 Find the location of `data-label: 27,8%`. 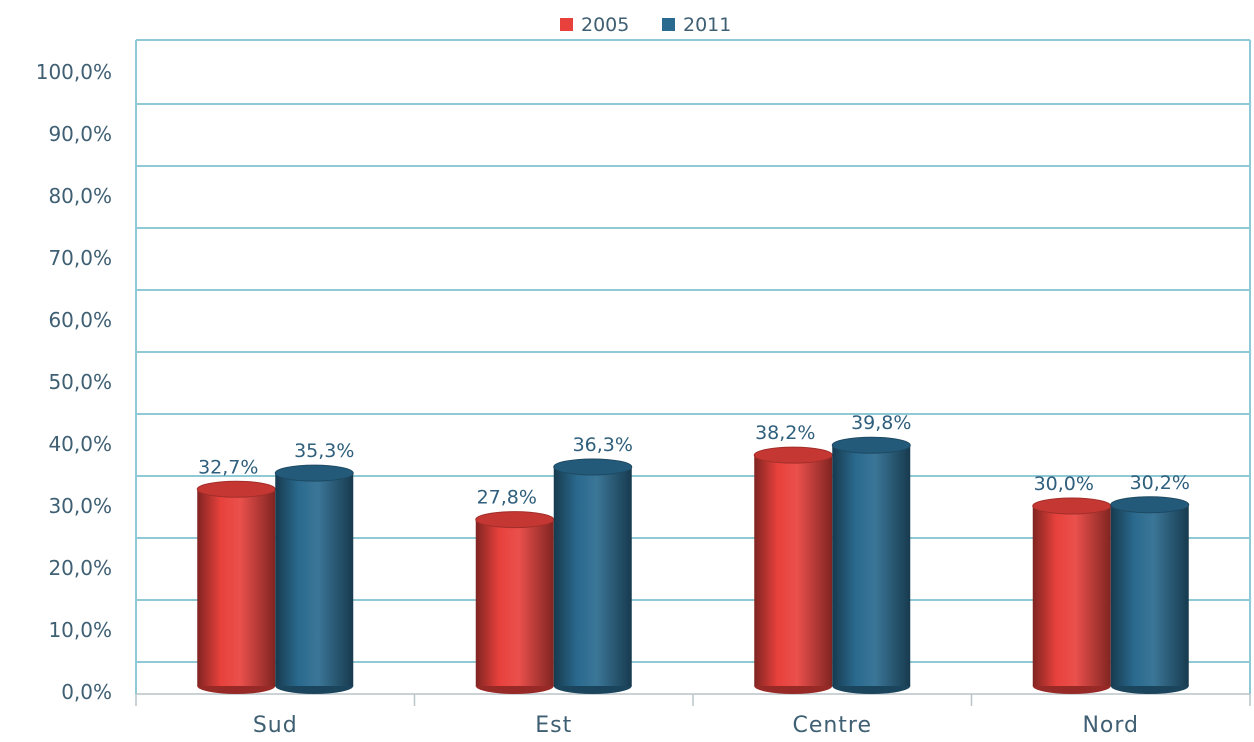

data-label: 27,8% is located at coordinates (507, 498).